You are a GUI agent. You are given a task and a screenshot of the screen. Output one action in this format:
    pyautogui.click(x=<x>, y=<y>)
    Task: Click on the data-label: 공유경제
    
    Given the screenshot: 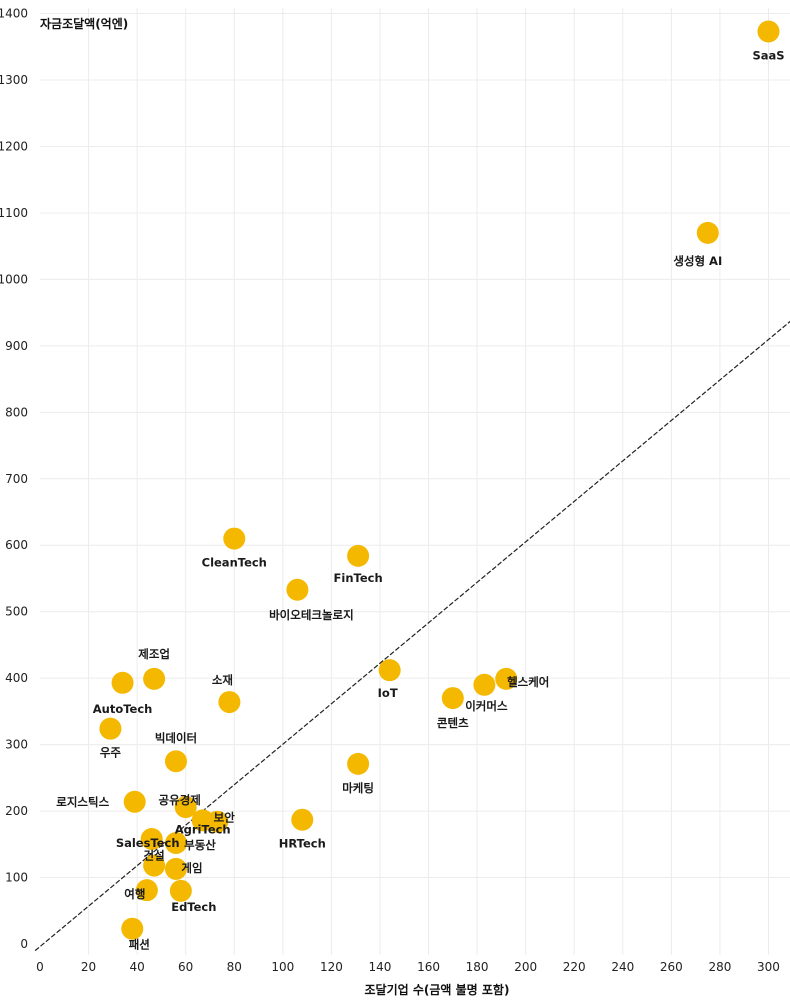 What is the action you would take?
    pyautogui.click(x=180, y=800)
    